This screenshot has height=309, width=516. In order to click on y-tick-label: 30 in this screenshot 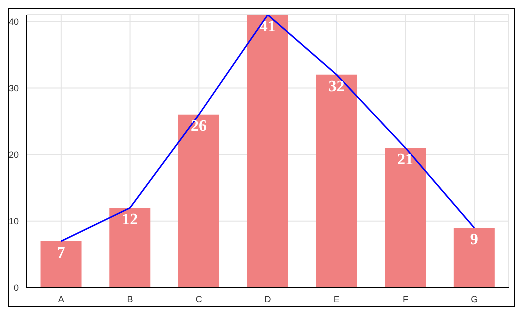, I will do `click(13, 88)`.